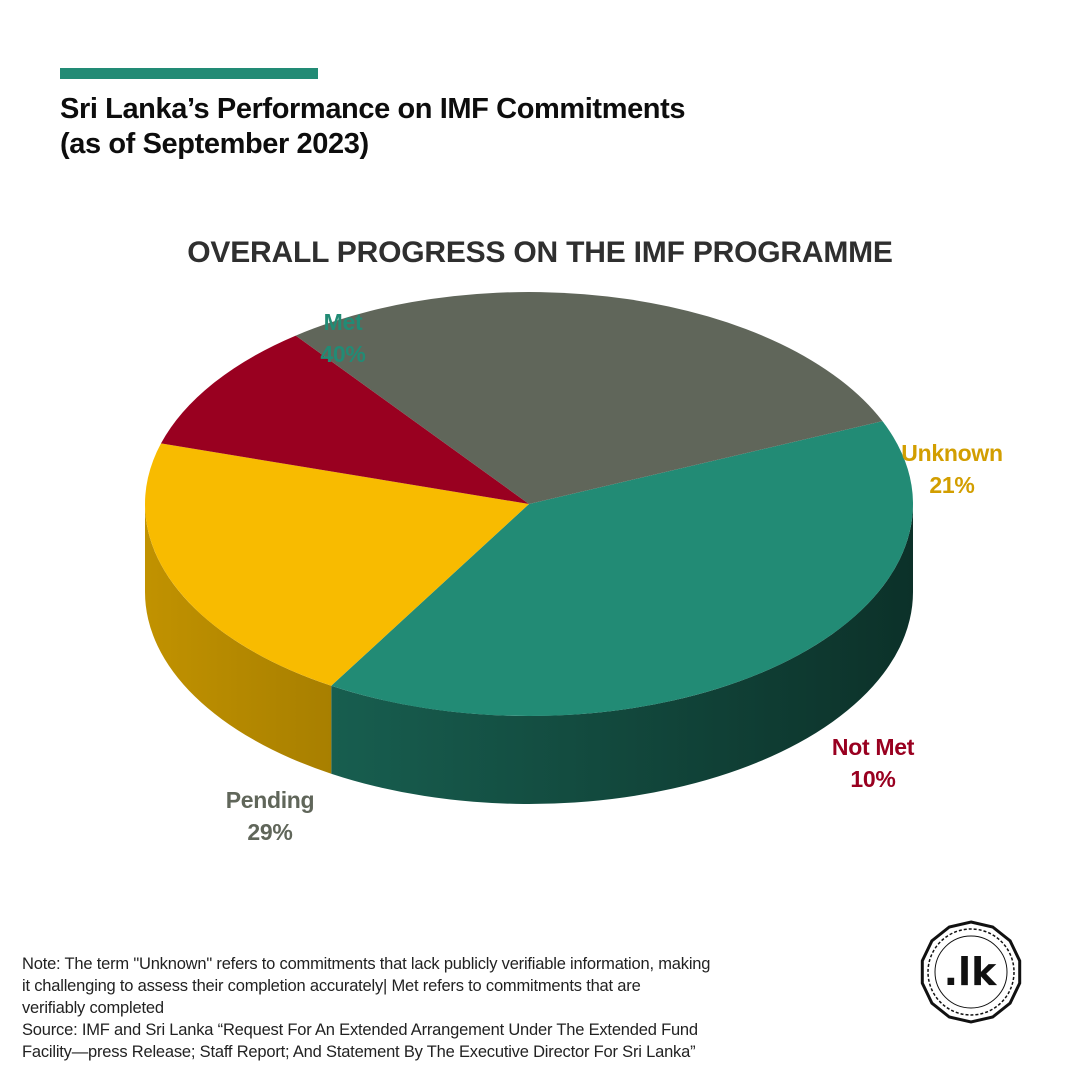  Describe the element at coordinates (93, 1008) in the screenshot. I see `footnote-line: verifiably completed` at that location.